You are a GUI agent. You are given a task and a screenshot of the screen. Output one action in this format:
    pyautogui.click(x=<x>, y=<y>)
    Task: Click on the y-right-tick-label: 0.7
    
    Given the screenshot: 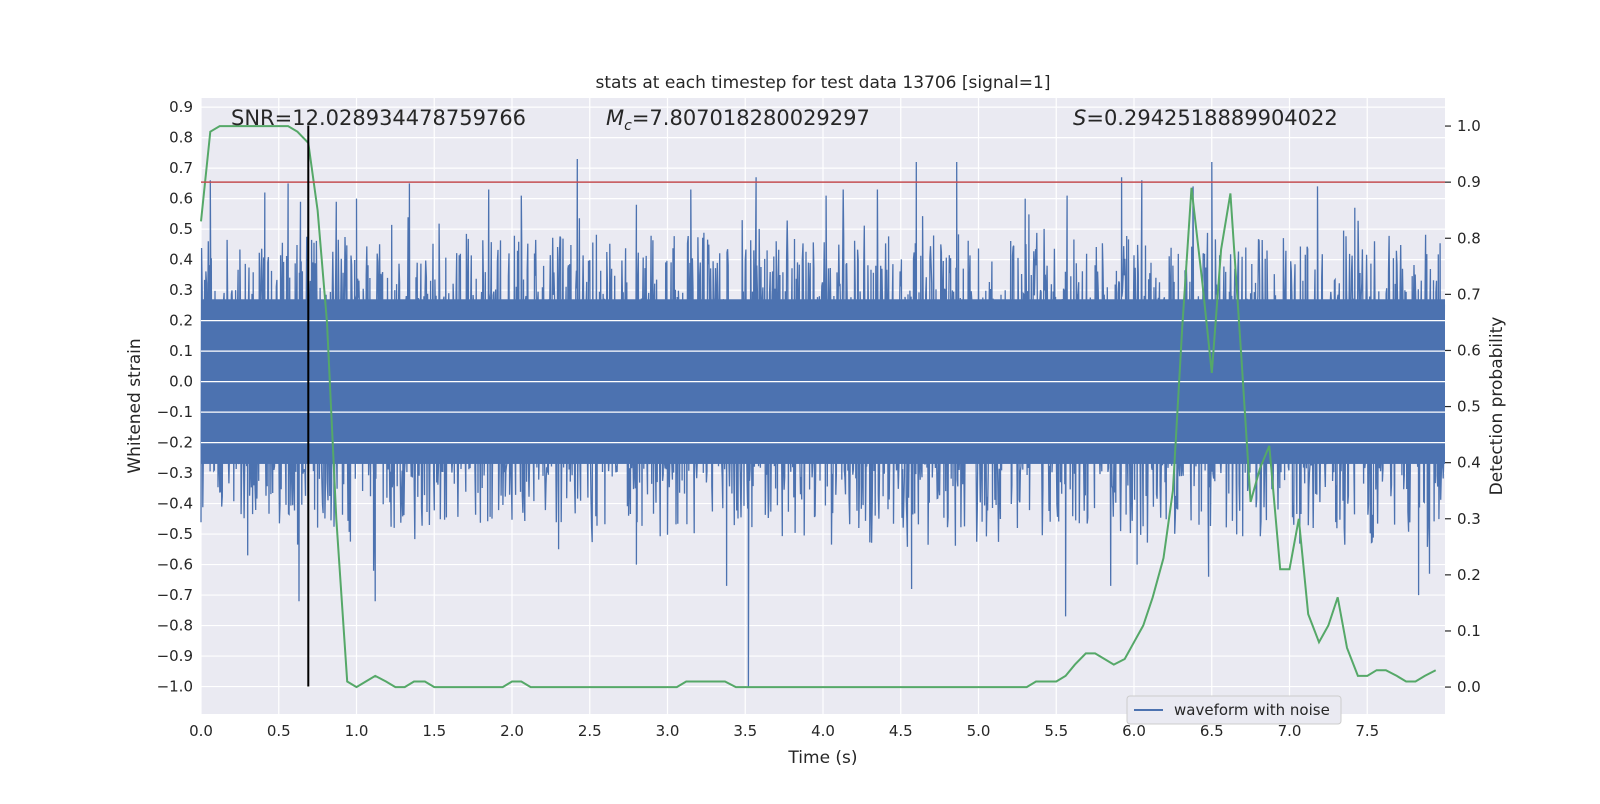 What is the action you would take?
    pyautogui.click(x=1469, y=294)
    